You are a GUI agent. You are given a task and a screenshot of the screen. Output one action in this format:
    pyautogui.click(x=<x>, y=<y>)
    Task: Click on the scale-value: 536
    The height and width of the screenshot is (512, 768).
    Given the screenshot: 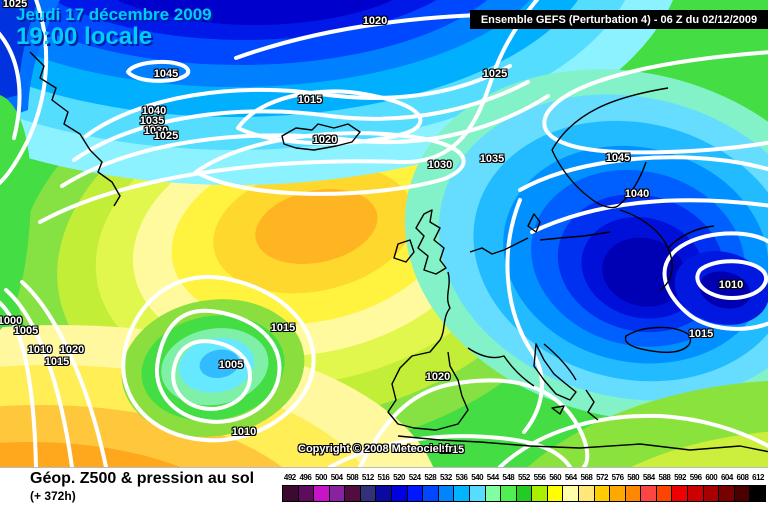 What is the action you would take?
    pyautogui.click(x=461, y=477)
    